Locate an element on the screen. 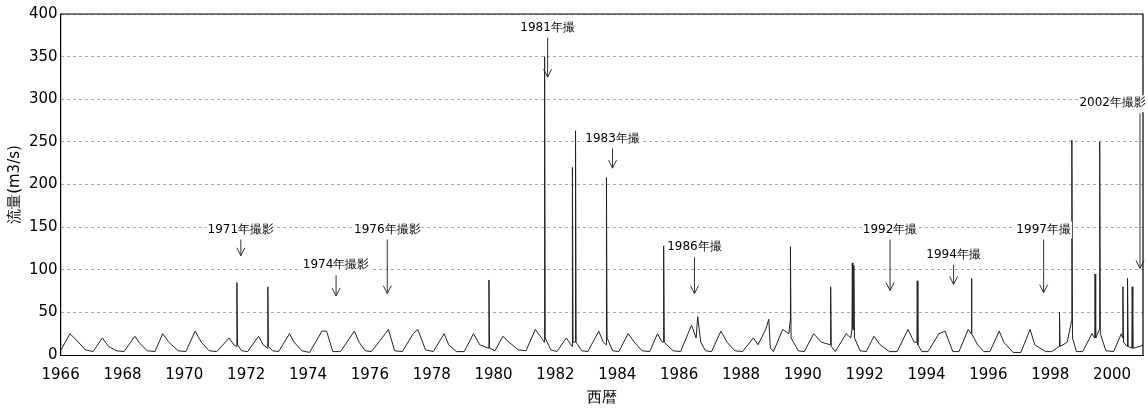  x-tick-label: 1988 is located at coordinates (741, 373).